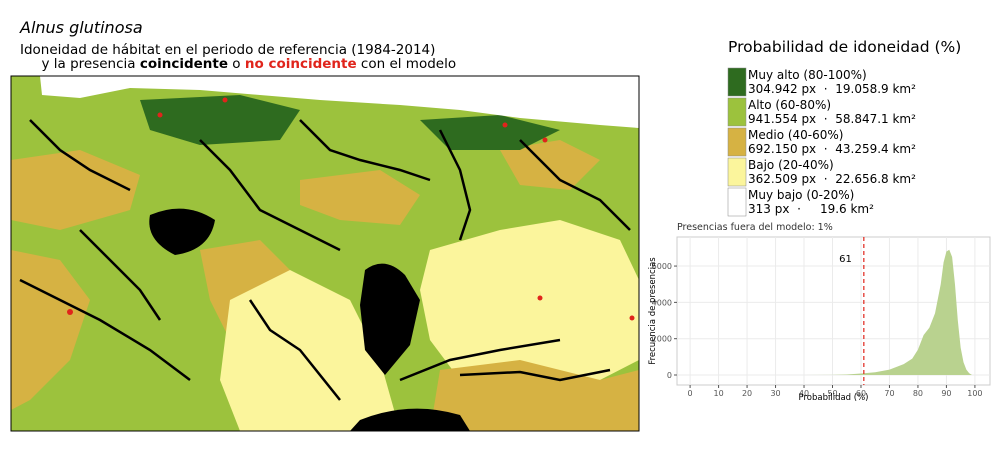  What do you see at coordinates (755, 227) in the screenshot?
I see `chart-title: Presencias fuera del modelo: 1%` at bounding box center [755, 227].